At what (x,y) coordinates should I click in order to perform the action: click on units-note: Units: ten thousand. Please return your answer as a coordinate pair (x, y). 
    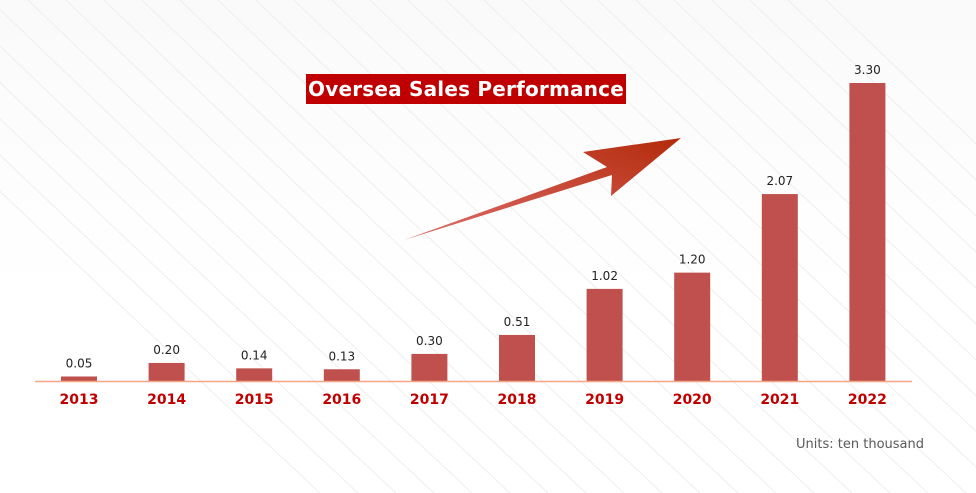
    Looking at the image, I should click on (860, 444).